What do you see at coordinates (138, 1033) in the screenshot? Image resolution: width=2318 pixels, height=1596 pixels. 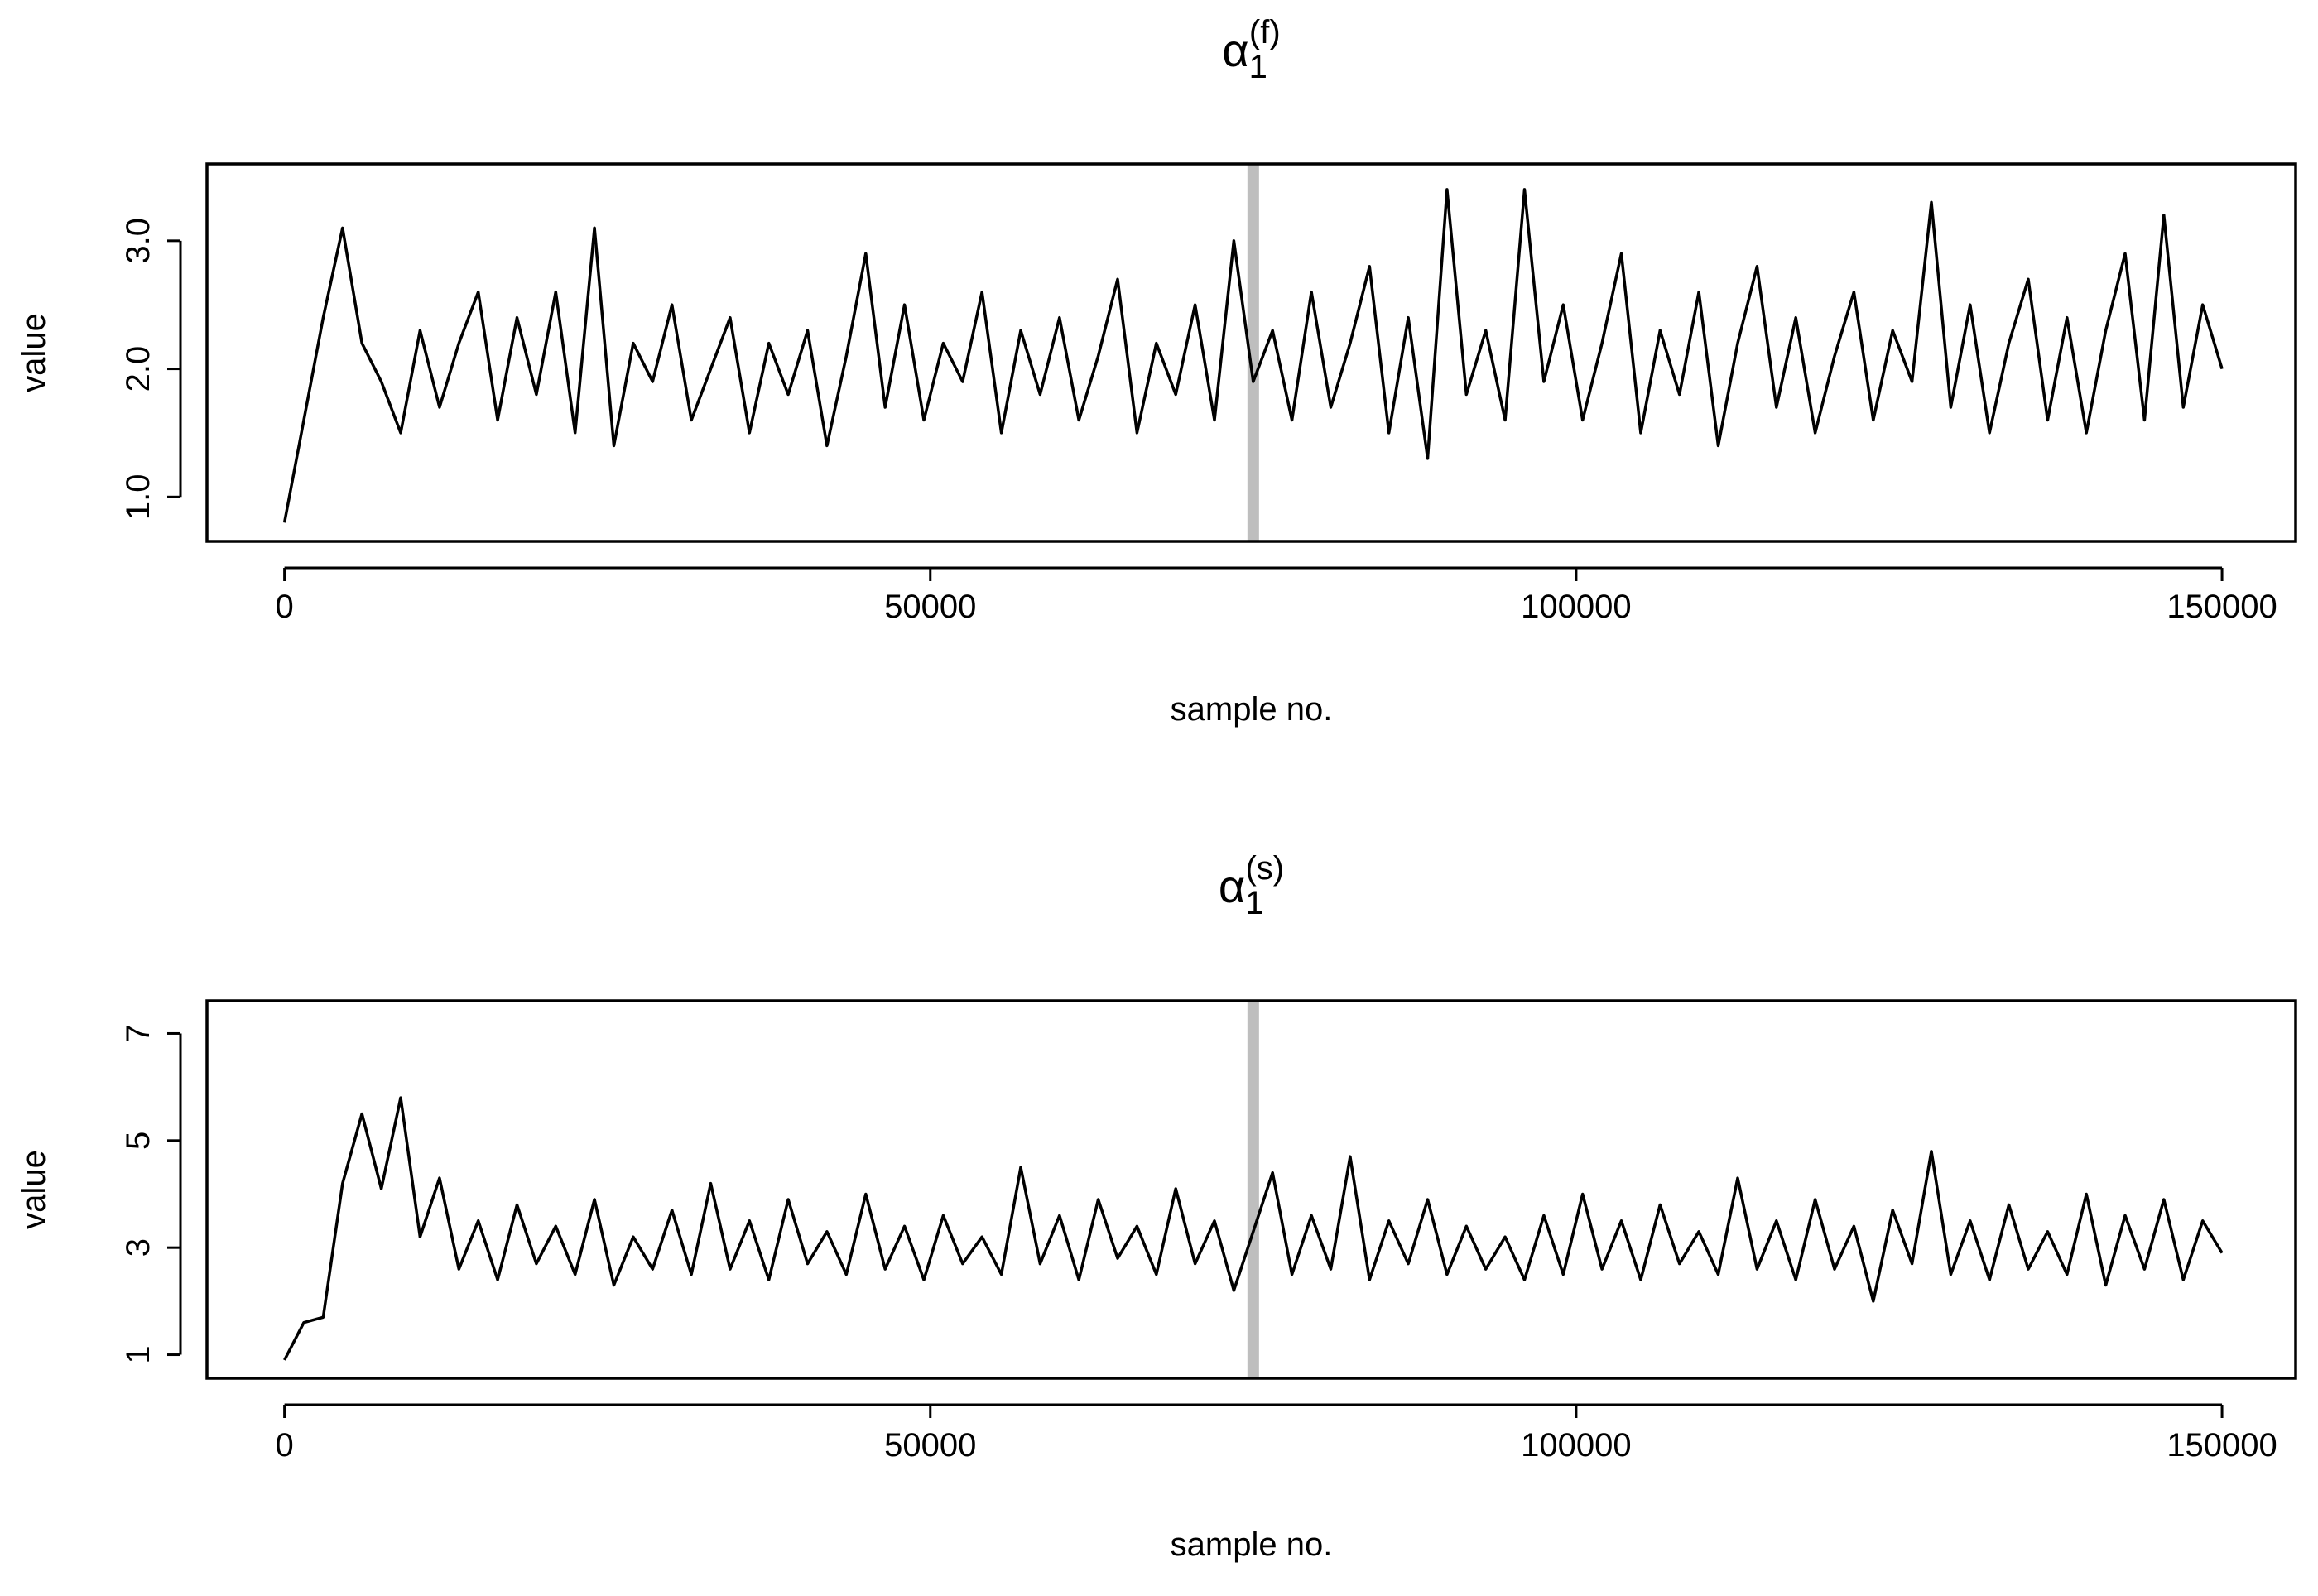 I see `y-tick-label: 7` at bounding box center [138, 1033].